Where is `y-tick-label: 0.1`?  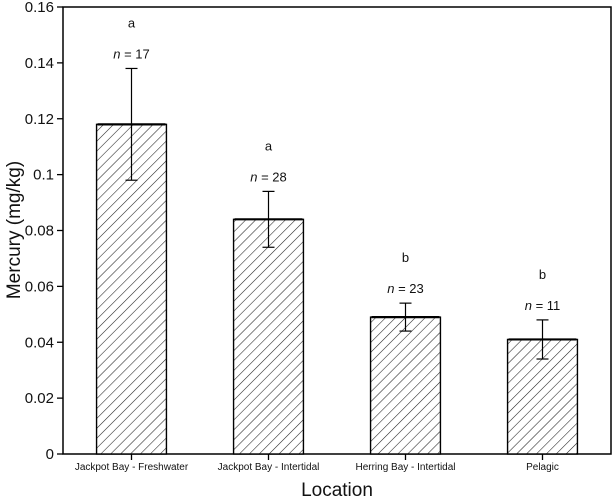
y-tick-label: 0.1 is located at coordinates (43, 175).